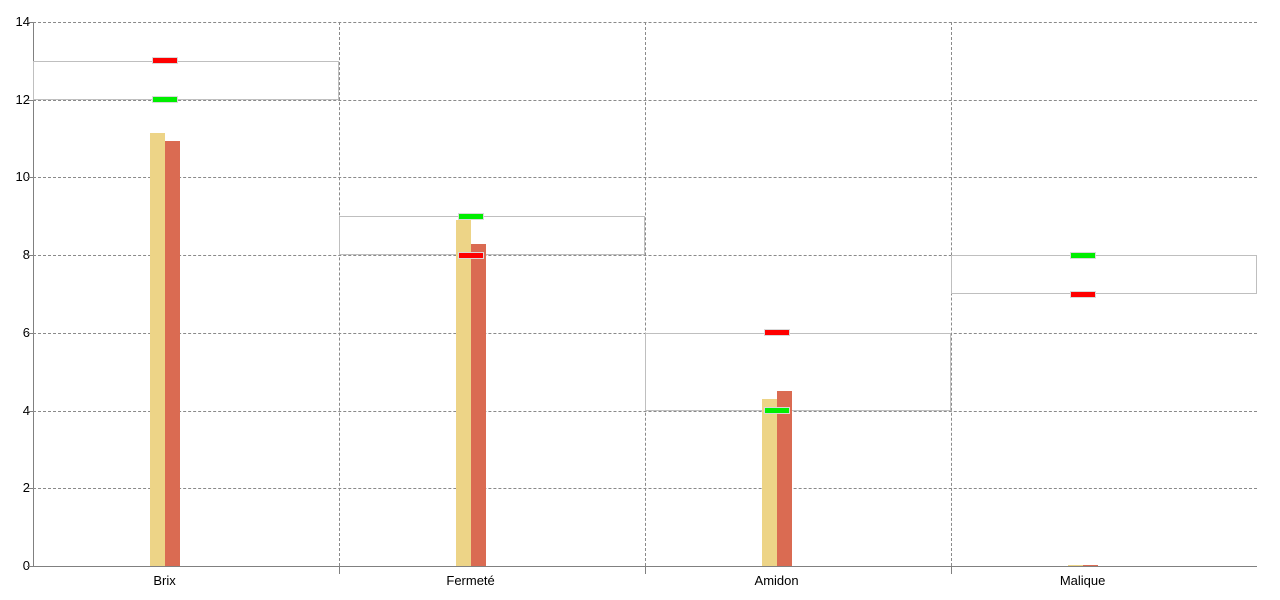 Image resolution: width=1280 pixels, height=600 pixels. I want to click on y-axis-tick-label: 4, so click(26, 410).